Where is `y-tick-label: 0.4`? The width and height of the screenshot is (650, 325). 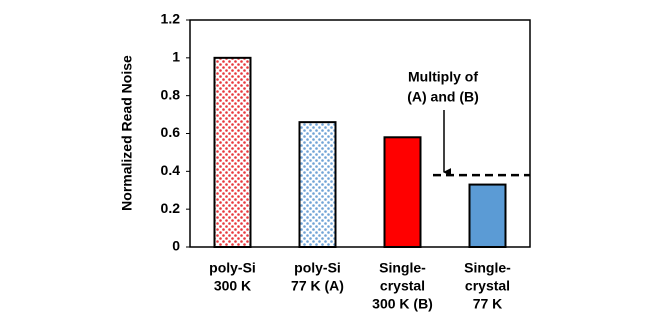 y-tick-label: 0.4 is located at coordinates (171, 170).